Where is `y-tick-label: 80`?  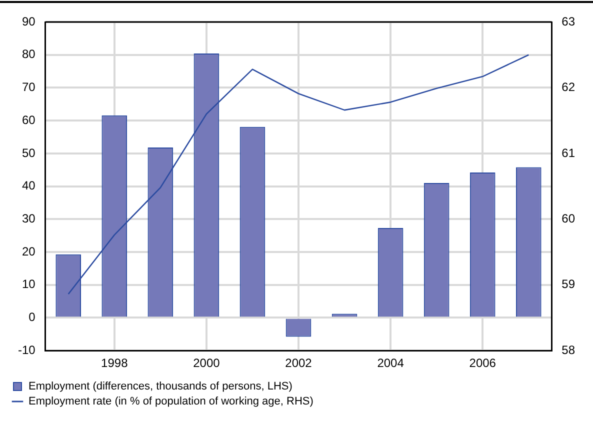
y-tick-label: 80 is located at coordinates (29, 54).